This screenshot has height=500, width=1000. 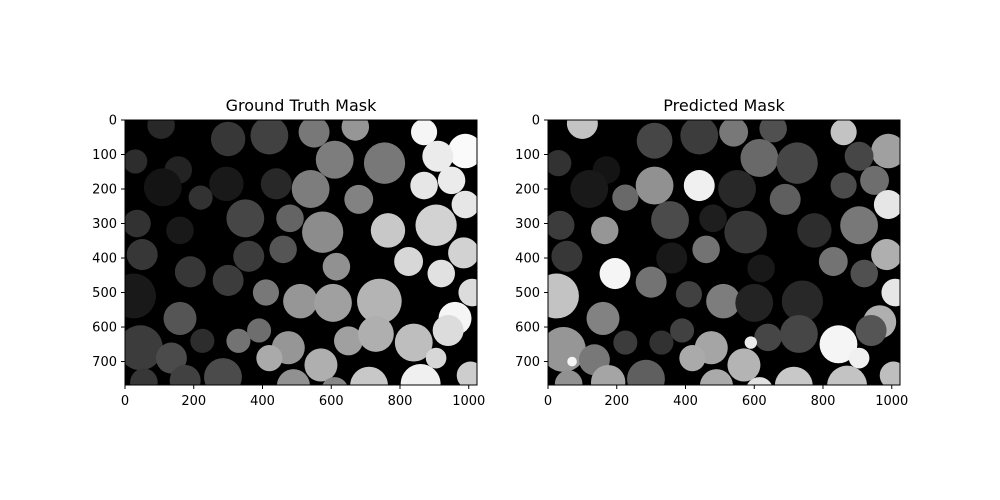 What do you see at coordinates (331, 401) in the screenshot?
I see `x-tick-label: 600` at bounding box center [331, 401].